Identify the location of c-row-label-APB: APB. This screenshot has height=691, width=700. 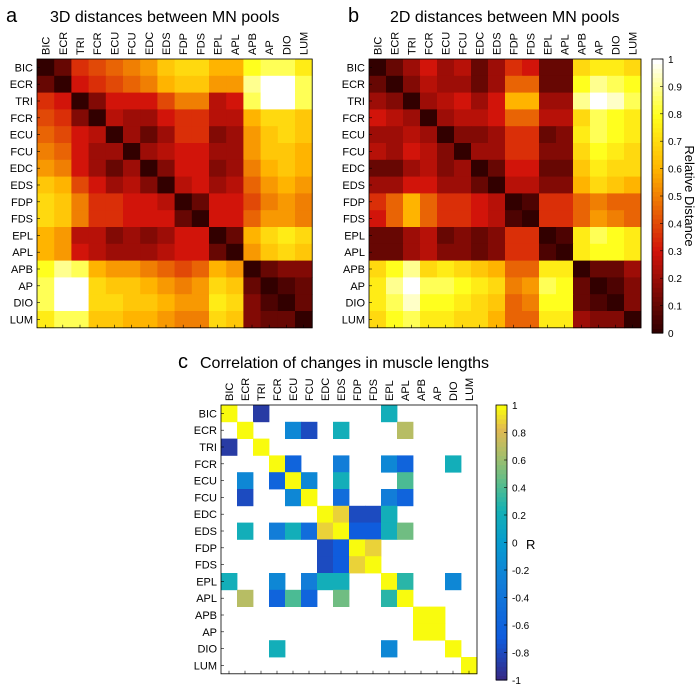
(206, 616).